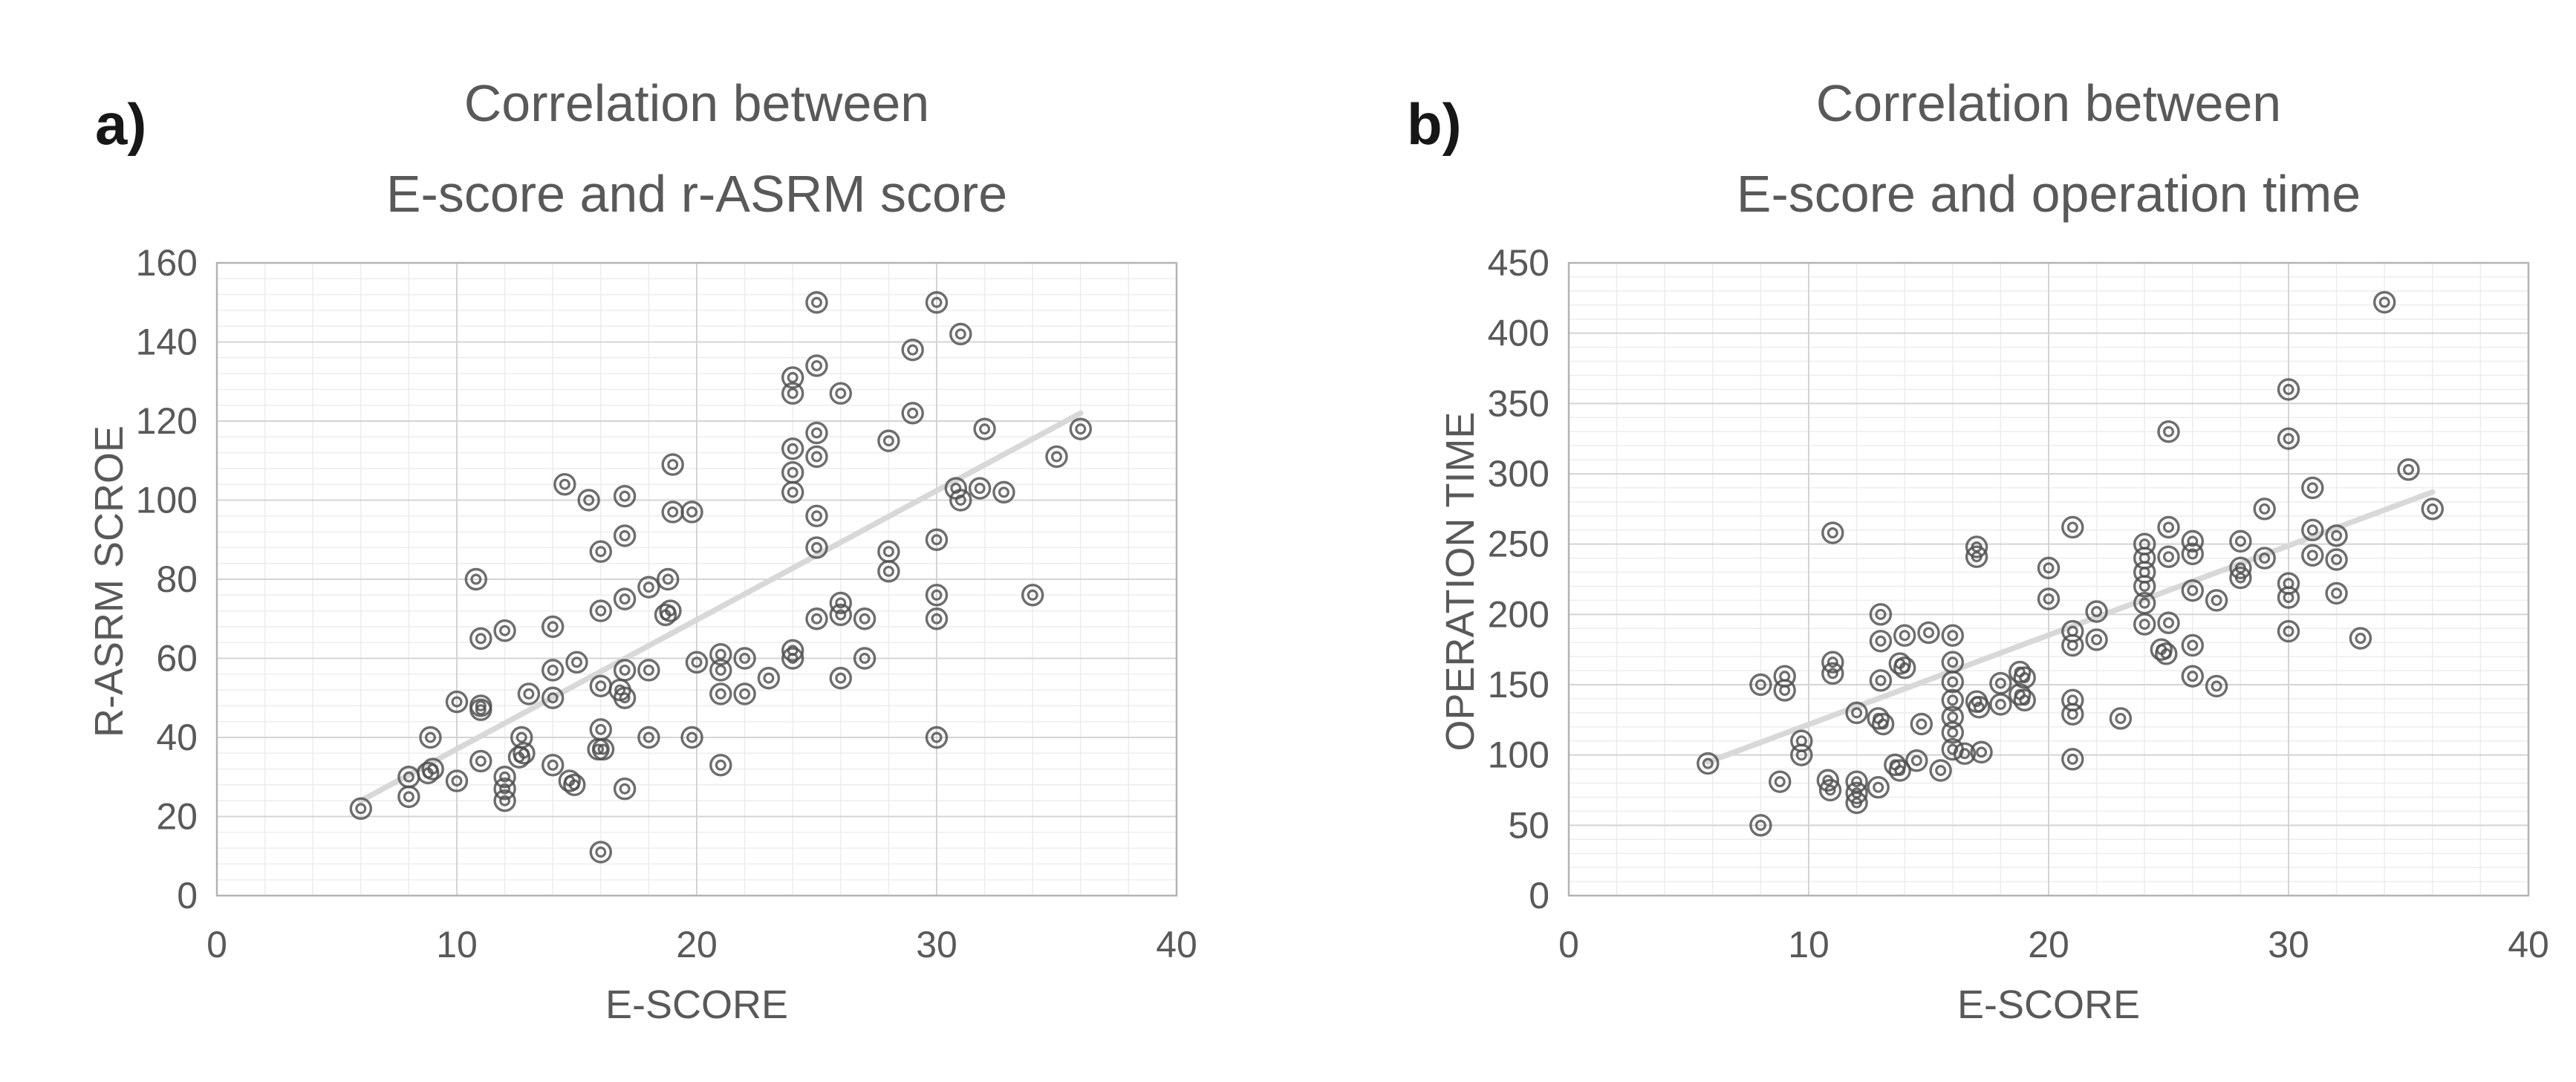  What do you see at coordinates (177, 737) in the screenshot?
I see `y-tick-label: 40` at bounding box center [177, 737].